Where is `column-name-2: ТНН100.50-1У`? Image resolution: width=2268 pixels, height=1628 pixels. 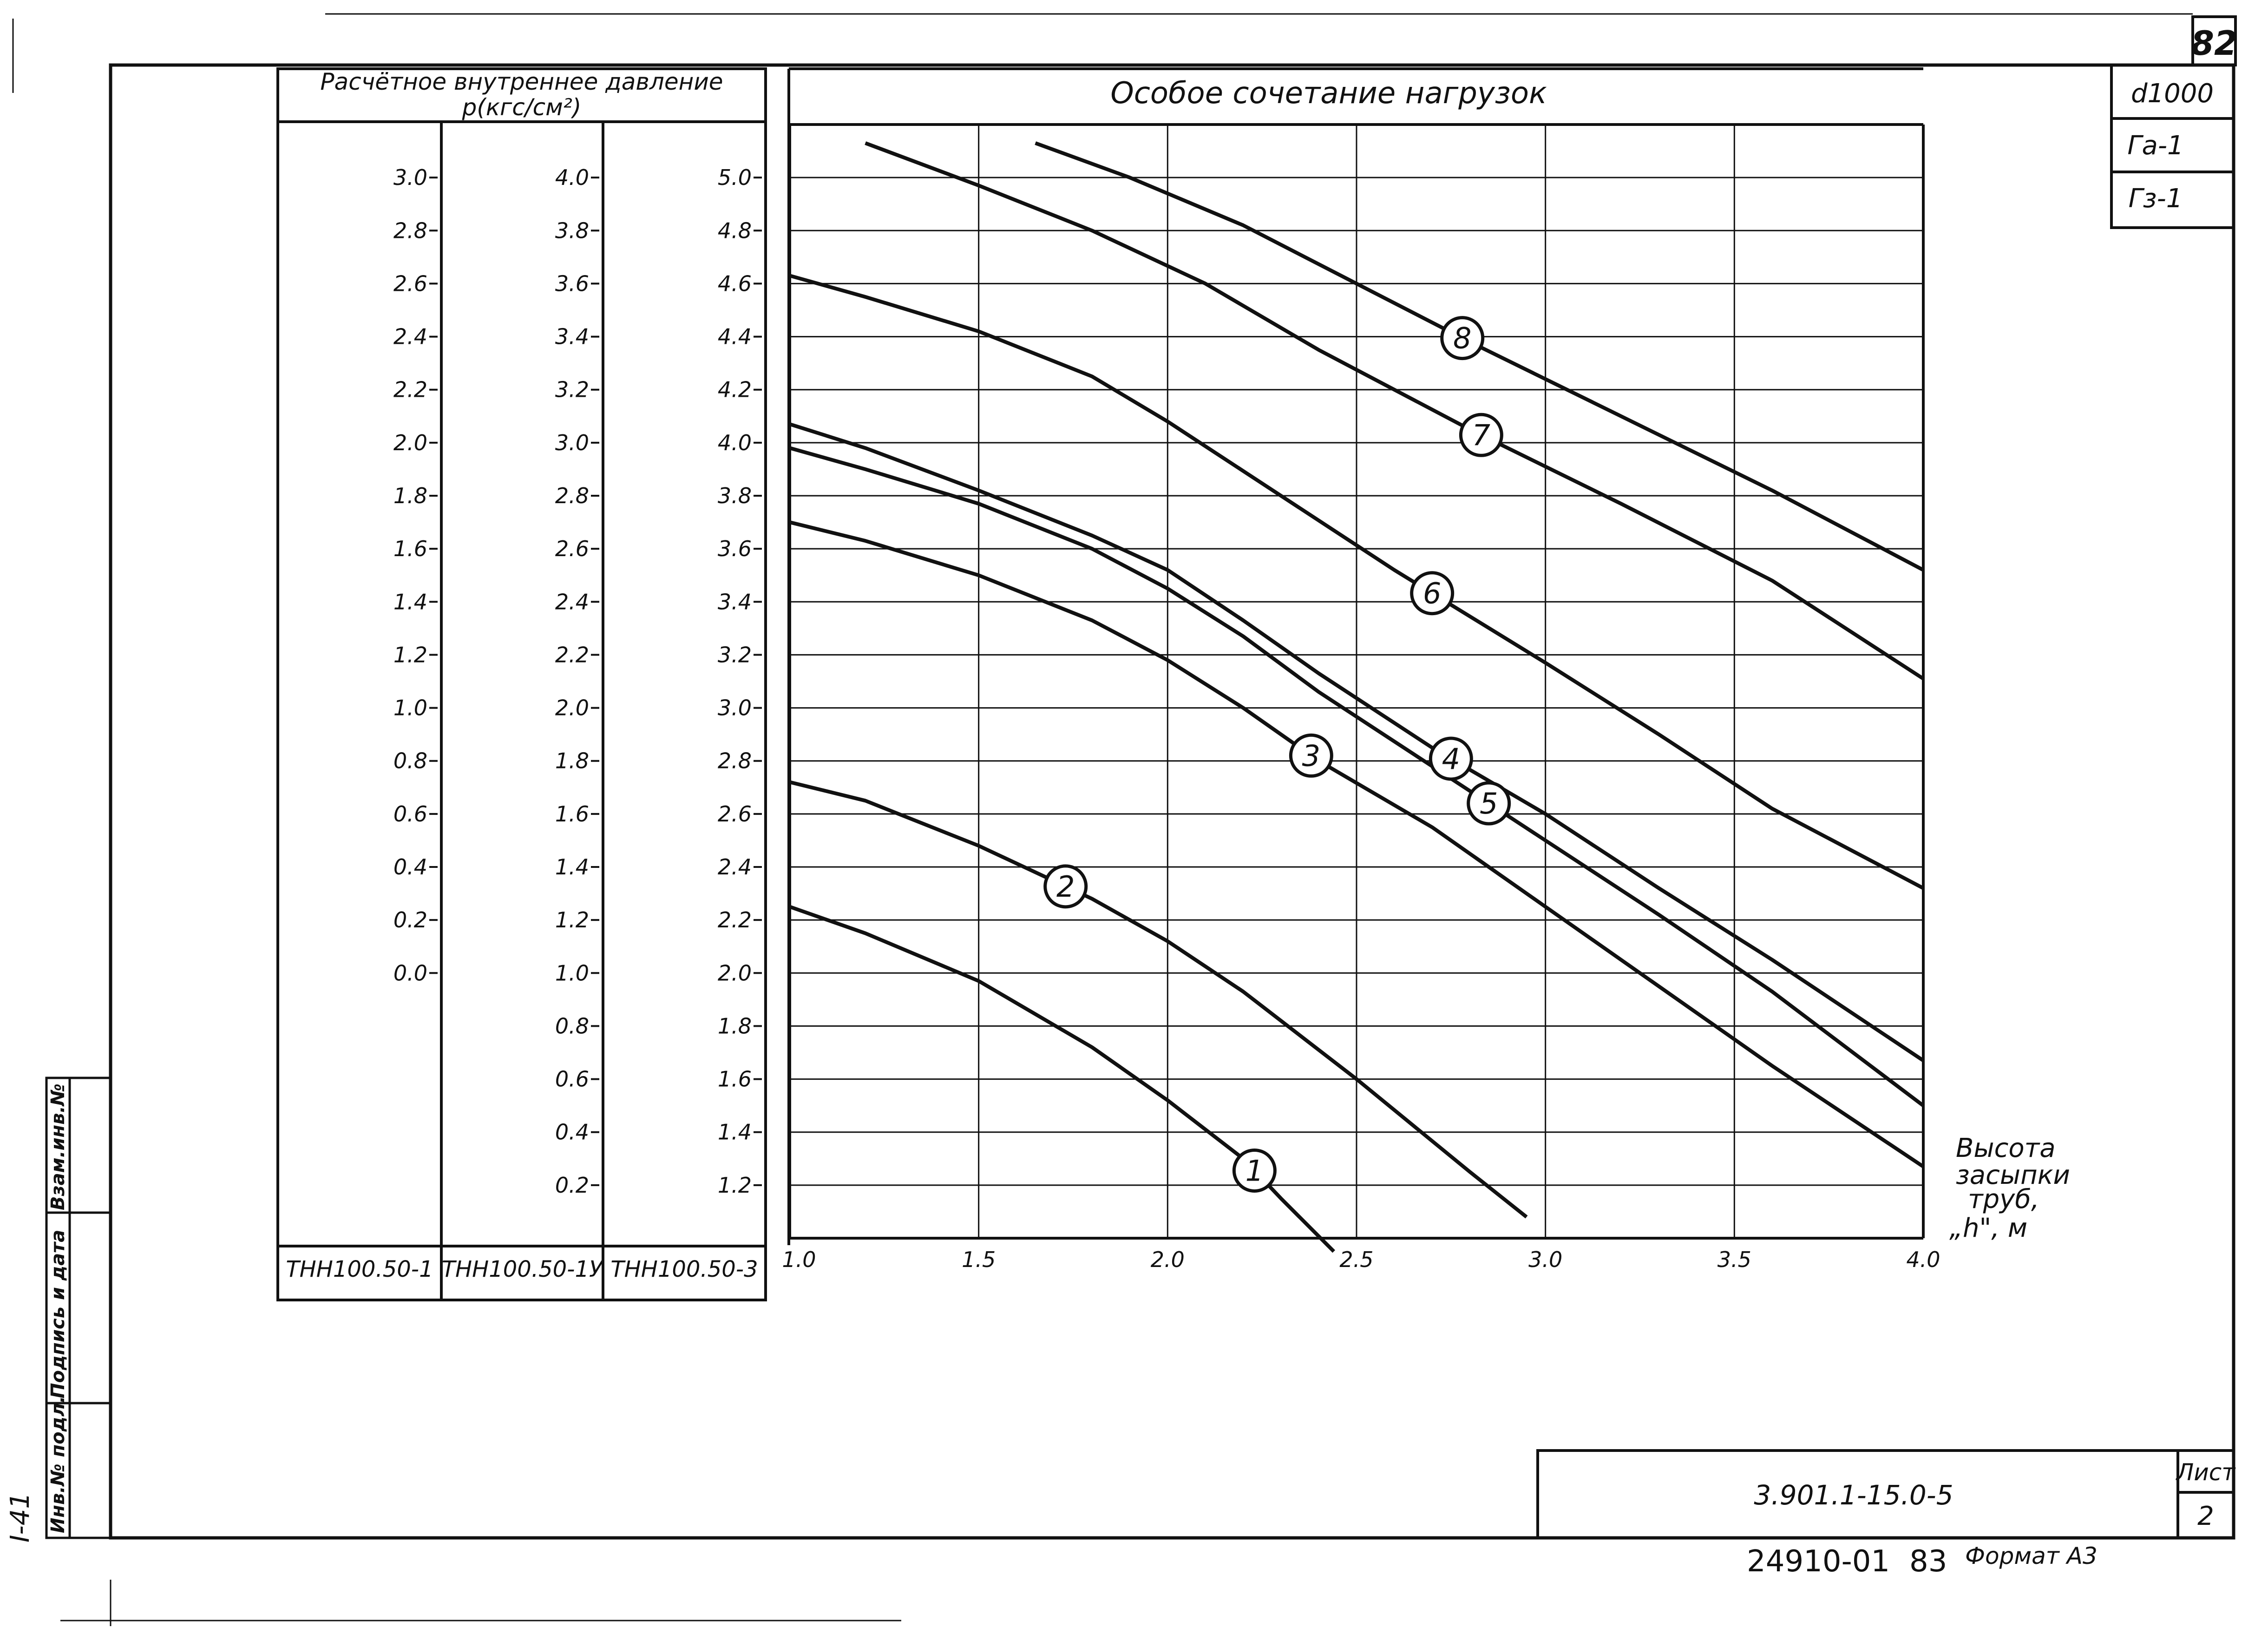
column-name-2: ТНН100.50-1У is located at coordinates (523, 1269).